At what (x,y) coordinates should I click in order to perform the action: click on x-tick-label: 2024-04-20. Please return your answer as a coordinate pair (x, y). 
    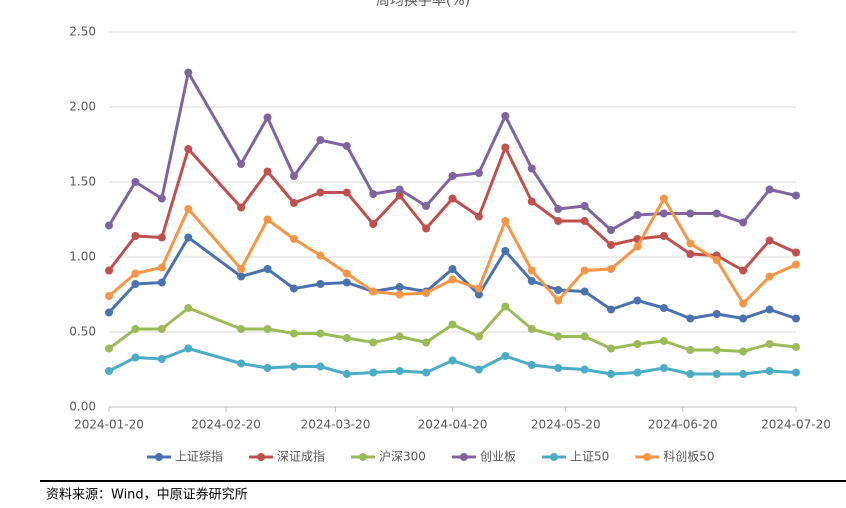
    Looking at the image, I should click on (453, 425).